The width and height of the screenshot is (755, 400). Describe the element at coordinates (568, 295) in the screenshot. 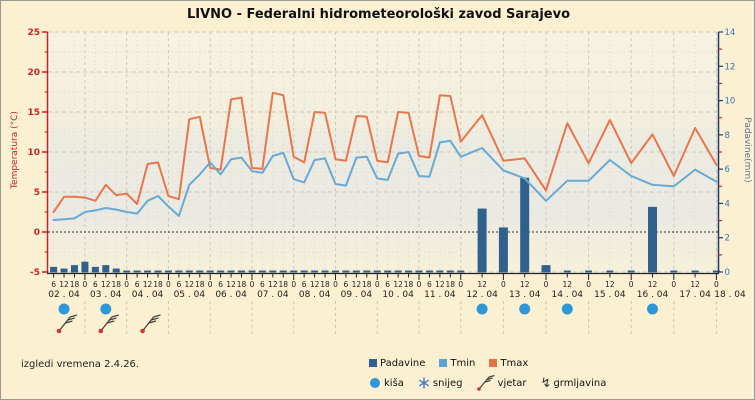

I see `date-label: 14 . 04` at that location.